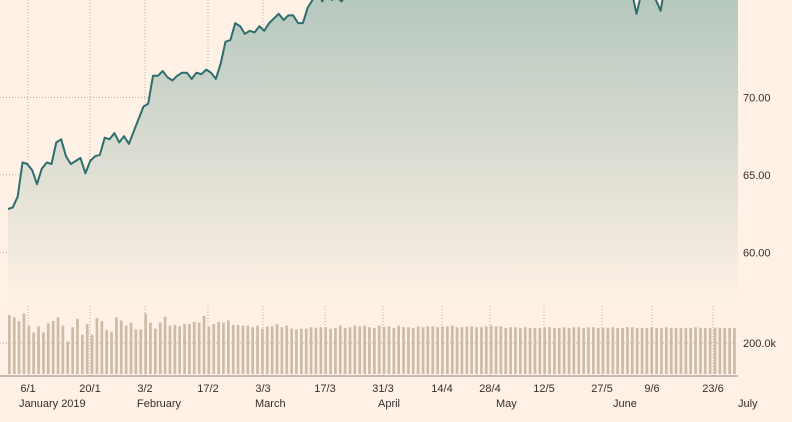  Describe the element at coordinates (601, 389) in the screenshot. I see `x-tick-label: 27/5` at that location.